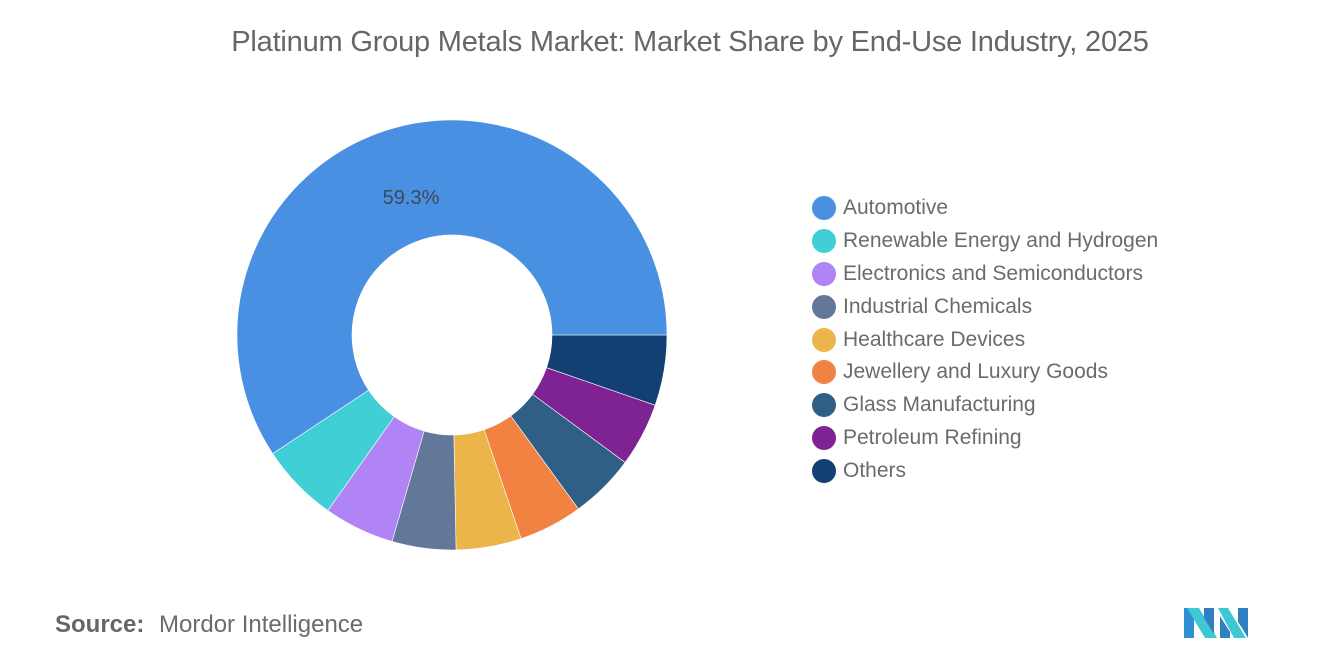  What do you see at coordinates (261, 624) in the screenshot?
I see `source-value: Mordor Intelligence` at bounding box center [261, 624].